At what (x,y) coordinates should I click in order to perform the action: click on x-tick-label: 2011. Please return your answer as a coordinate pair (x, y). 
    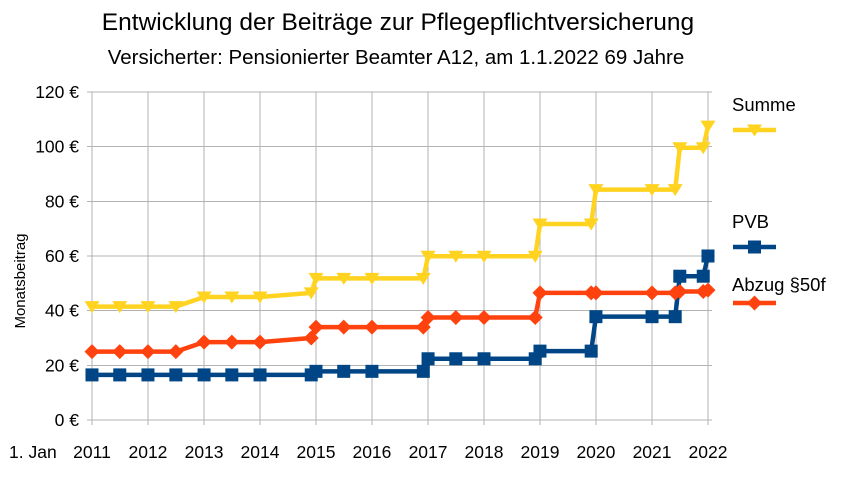
    Looking at the image, I should click on (92, 452).